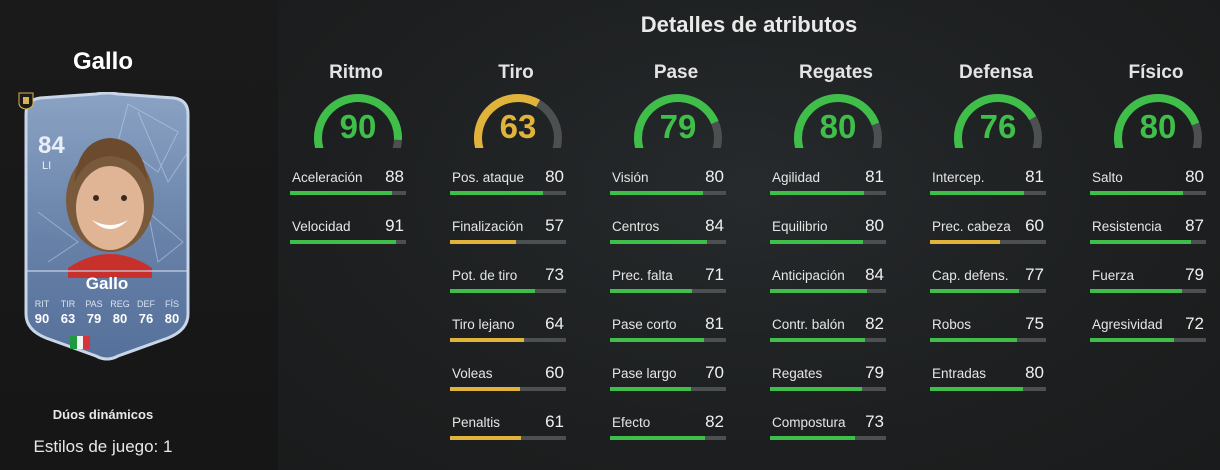 The height and width of the screenshot is (470, 1220). I want to click on attribute-value: 61, so click(554, 421).